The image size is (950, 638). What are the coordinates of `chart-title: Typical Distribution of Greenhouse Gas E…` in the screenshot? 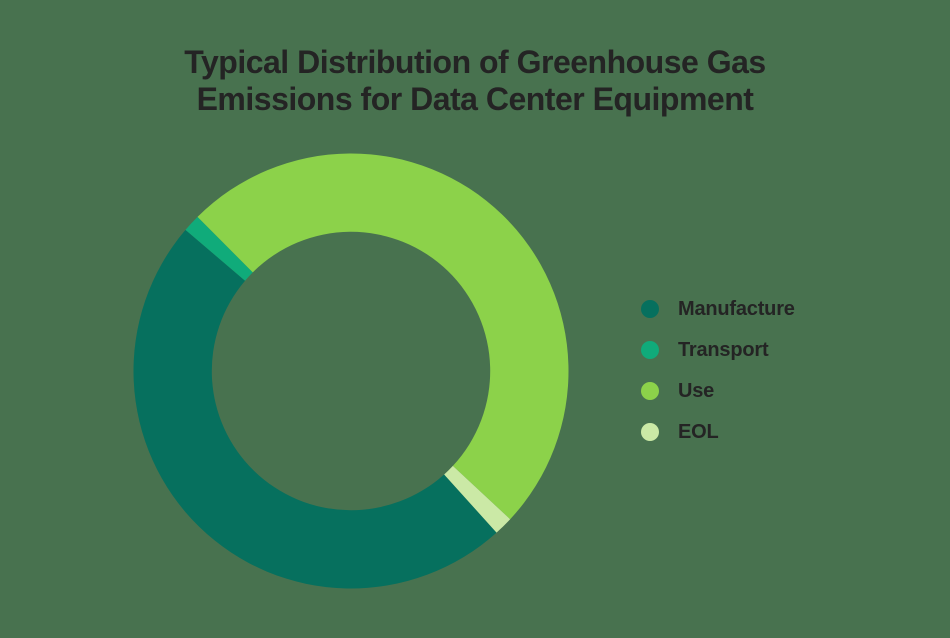 It's located at (475, 81).